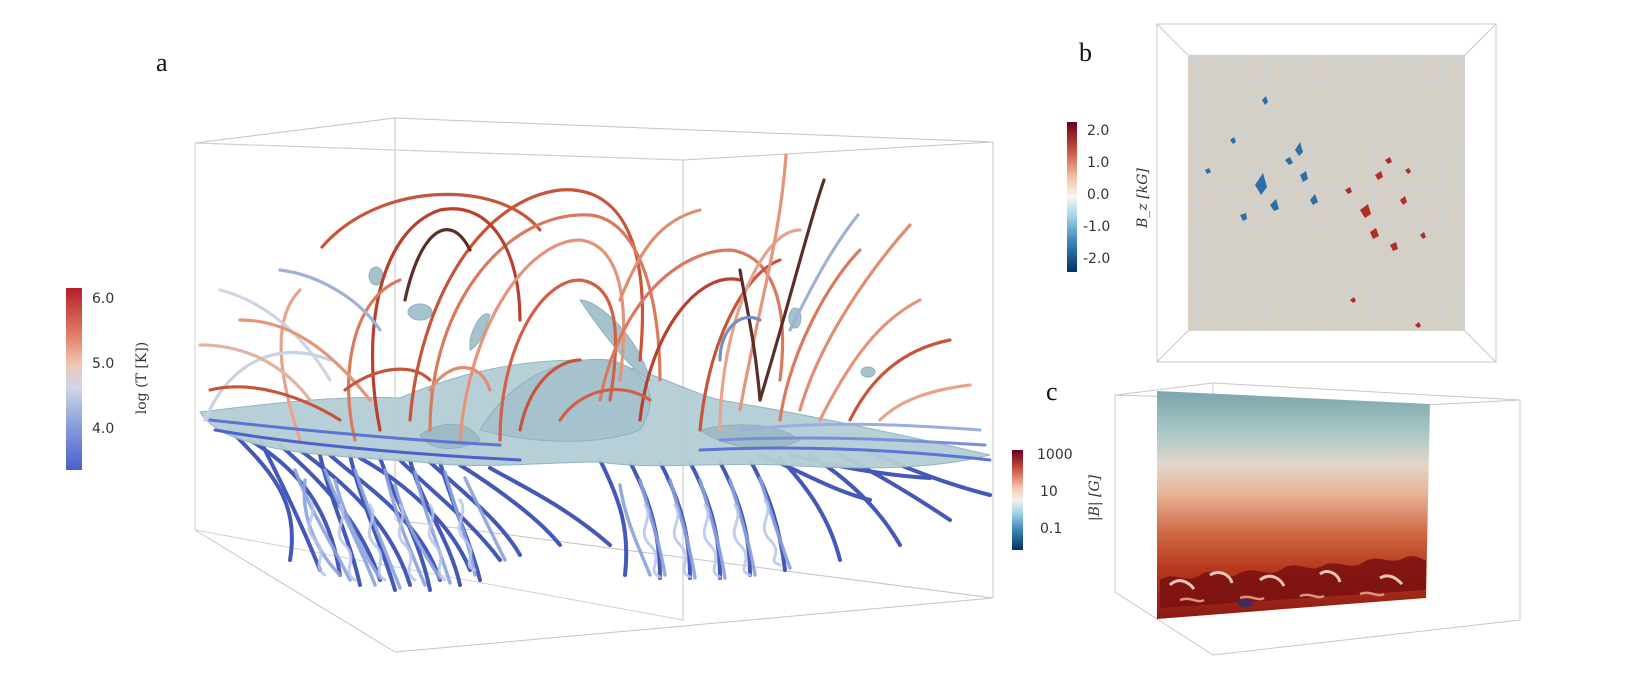  What do you see at coordinates (420, 510) in the screenshot?
I see `lower-field-lines-left` at bounding box center [420, 510].